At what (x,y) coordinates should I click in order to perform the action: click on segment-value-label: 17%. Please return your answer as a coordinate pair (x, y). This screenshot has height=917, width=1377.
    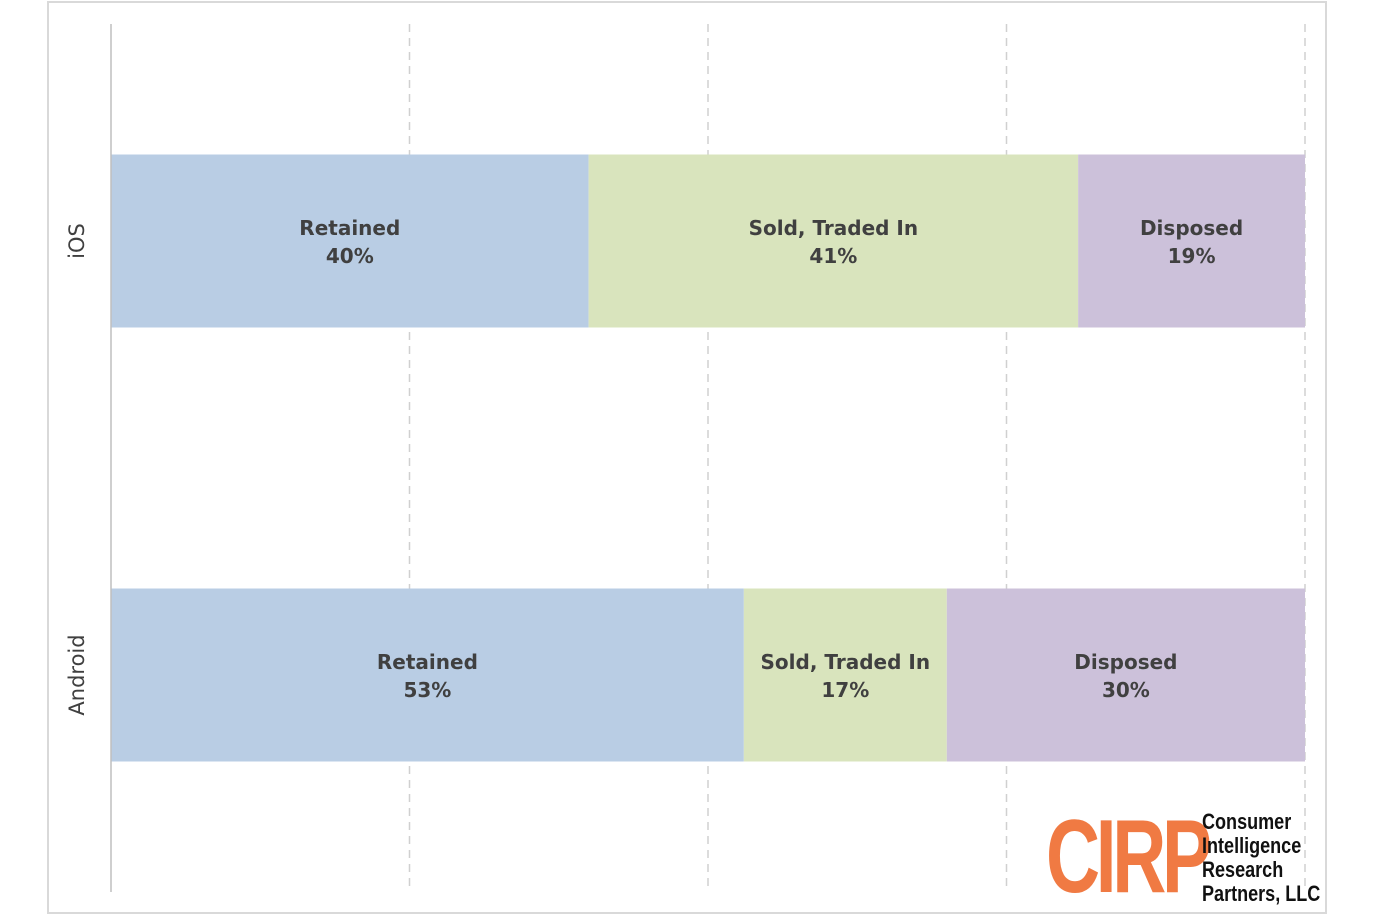
    Looking at the image, I should click on (845, 690).